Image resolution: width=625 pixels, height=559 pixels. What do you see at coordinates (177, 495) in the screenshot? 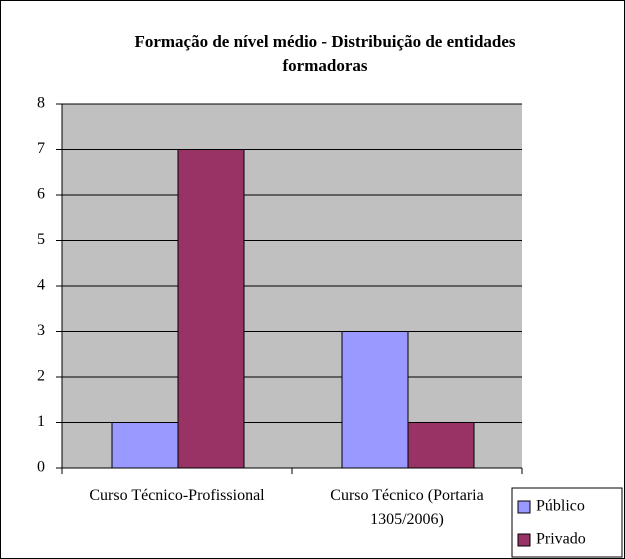
I see `x-tick-label: Curso Técnico-Profissional` at bounding box center [177, 495].